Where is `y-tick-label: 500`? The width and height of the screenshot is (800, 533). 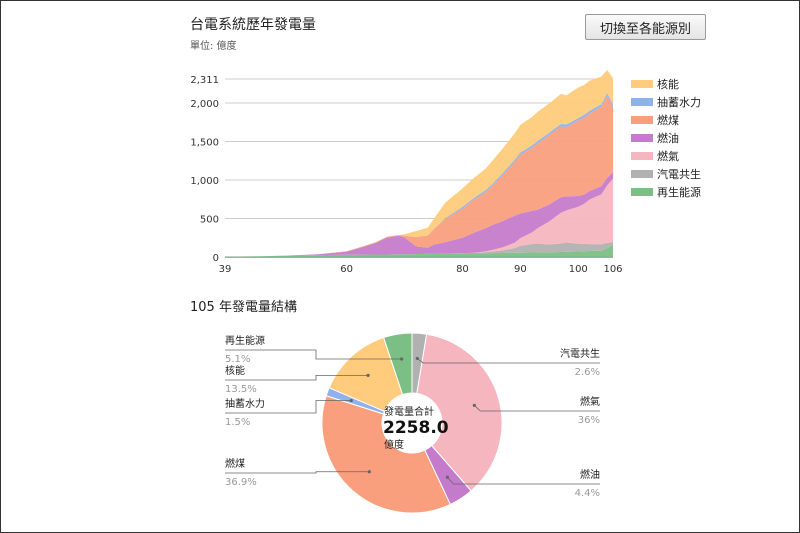
y-tick-label: 500 is located at coordinates (209, 219).